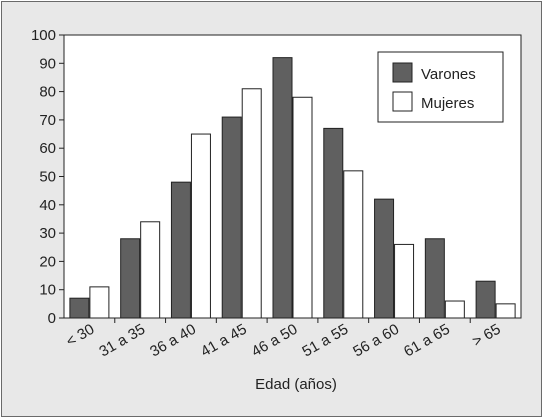 This screenshot has height=418, width=543. Describe the element at coordinates (47, 205) in the screenshot. I see `y-tick-label: 40` at that location.